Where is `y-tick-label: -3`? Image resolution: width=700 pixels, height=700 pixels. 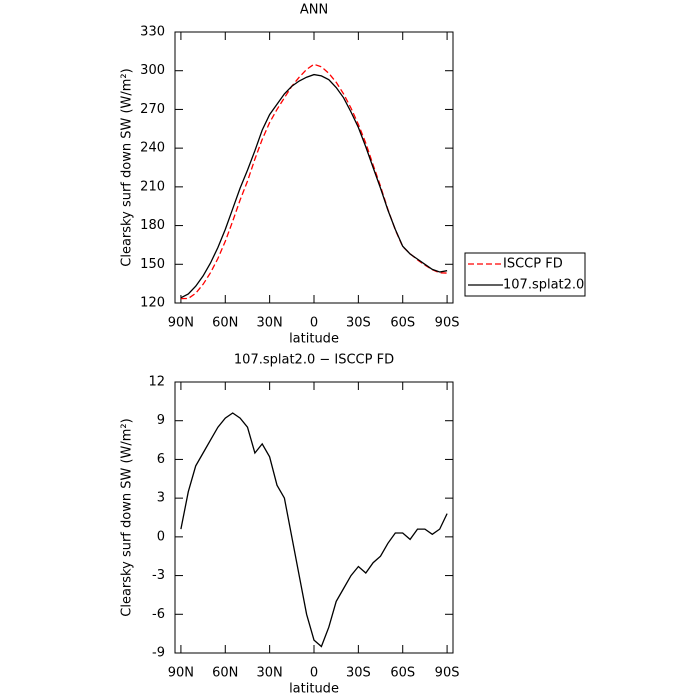
y-tick-label: -3 is located at coordinates (158, 575).